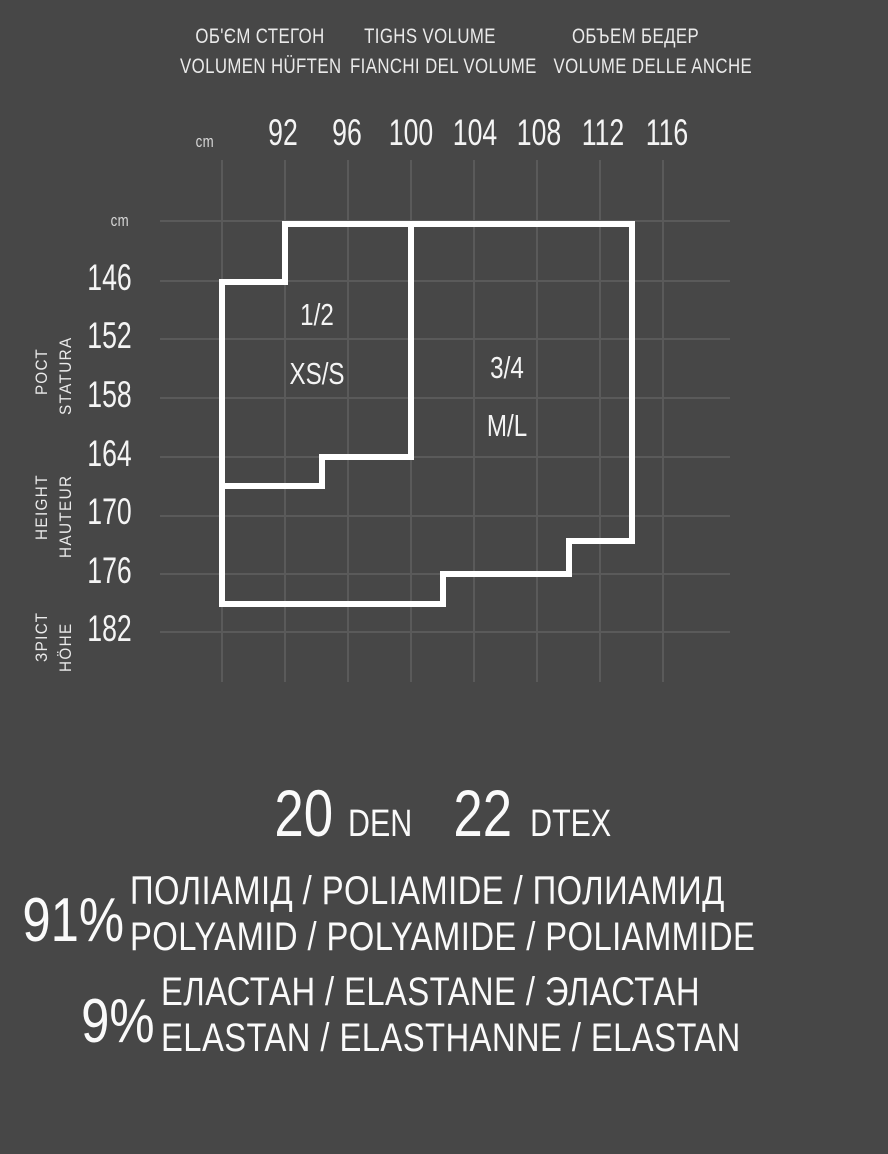 Image resolution: width=888 pixels, height=1154 pixels. What do you see at coordinates (120, 220) in the screenshot?
I see `y-axis-unit: cm` at bounding box center [120, 220].